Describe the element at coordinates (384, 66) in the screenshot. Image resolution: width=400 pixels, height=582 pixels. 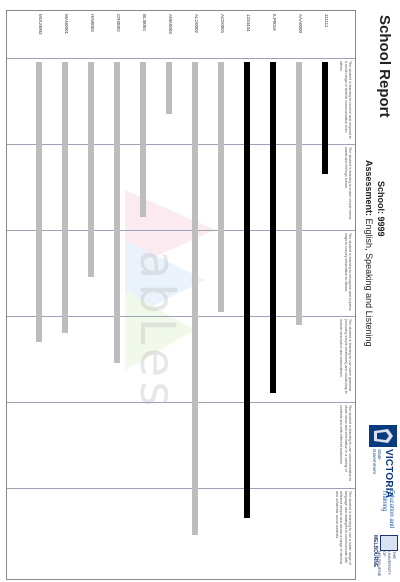
I see `page-title: School Report` at that location.